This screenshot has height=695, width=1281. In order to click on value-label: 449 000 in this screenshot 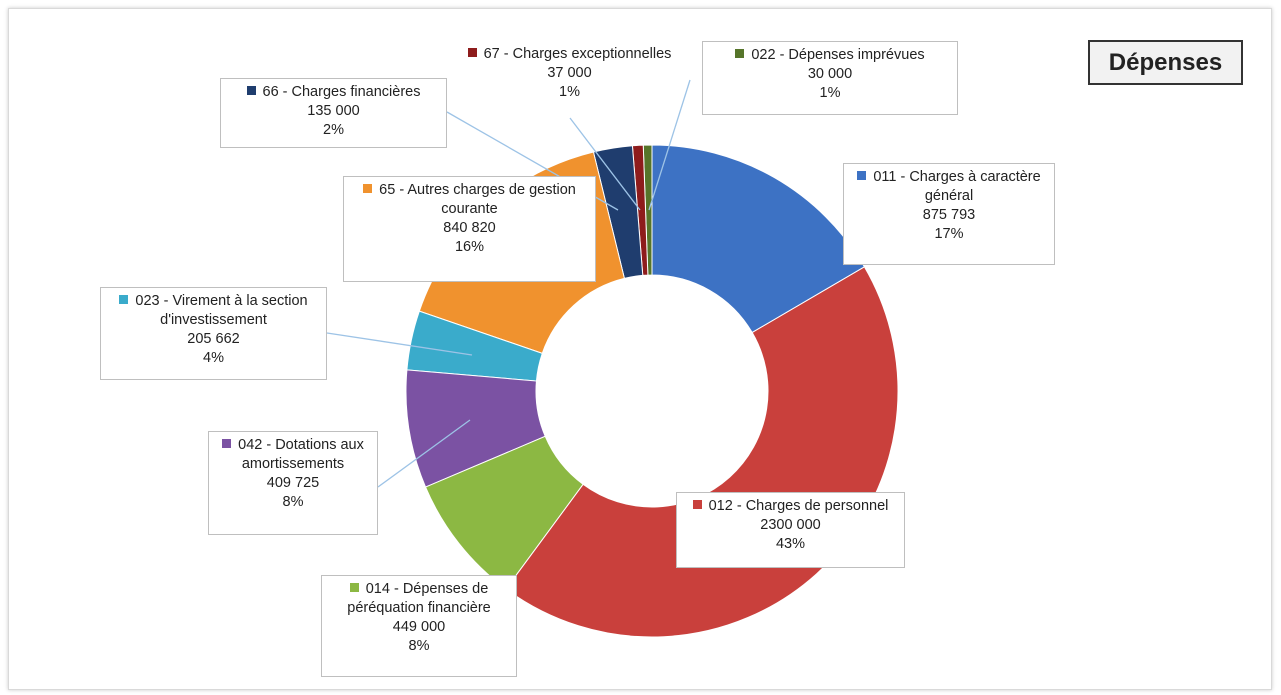, I will do `click(419, 627)`.